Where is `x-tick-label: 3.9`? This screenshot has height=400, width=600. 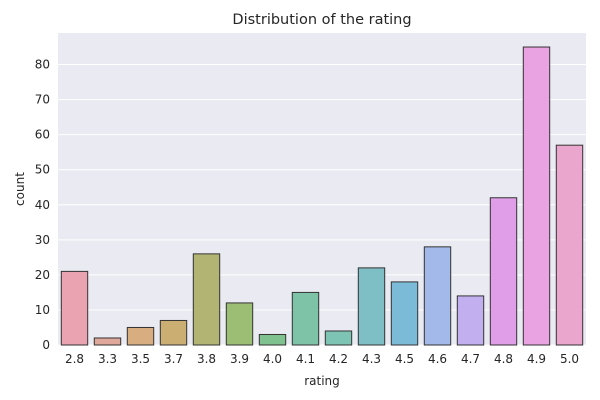 x-tick-label: 3.9 is located at coordinates (239, 359).